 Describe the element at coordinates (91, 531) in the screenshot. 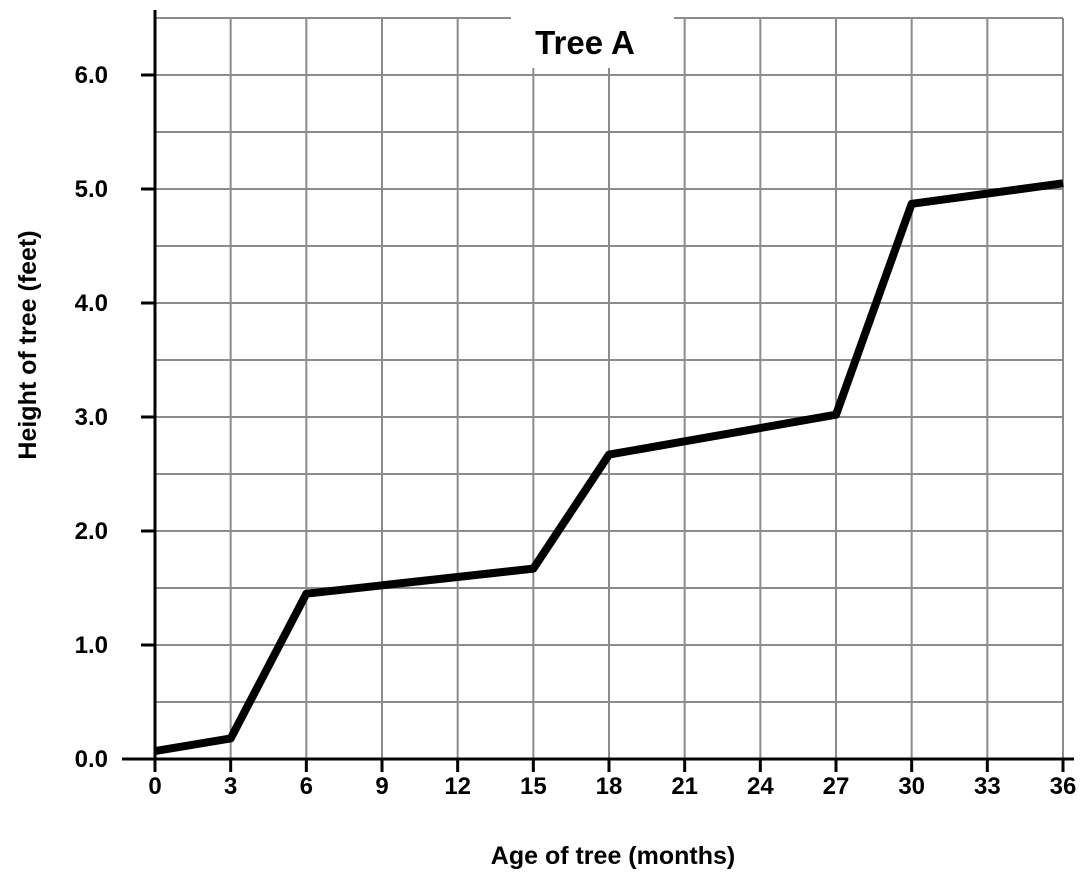

I see `y-tick-label: 2.0` at that location.